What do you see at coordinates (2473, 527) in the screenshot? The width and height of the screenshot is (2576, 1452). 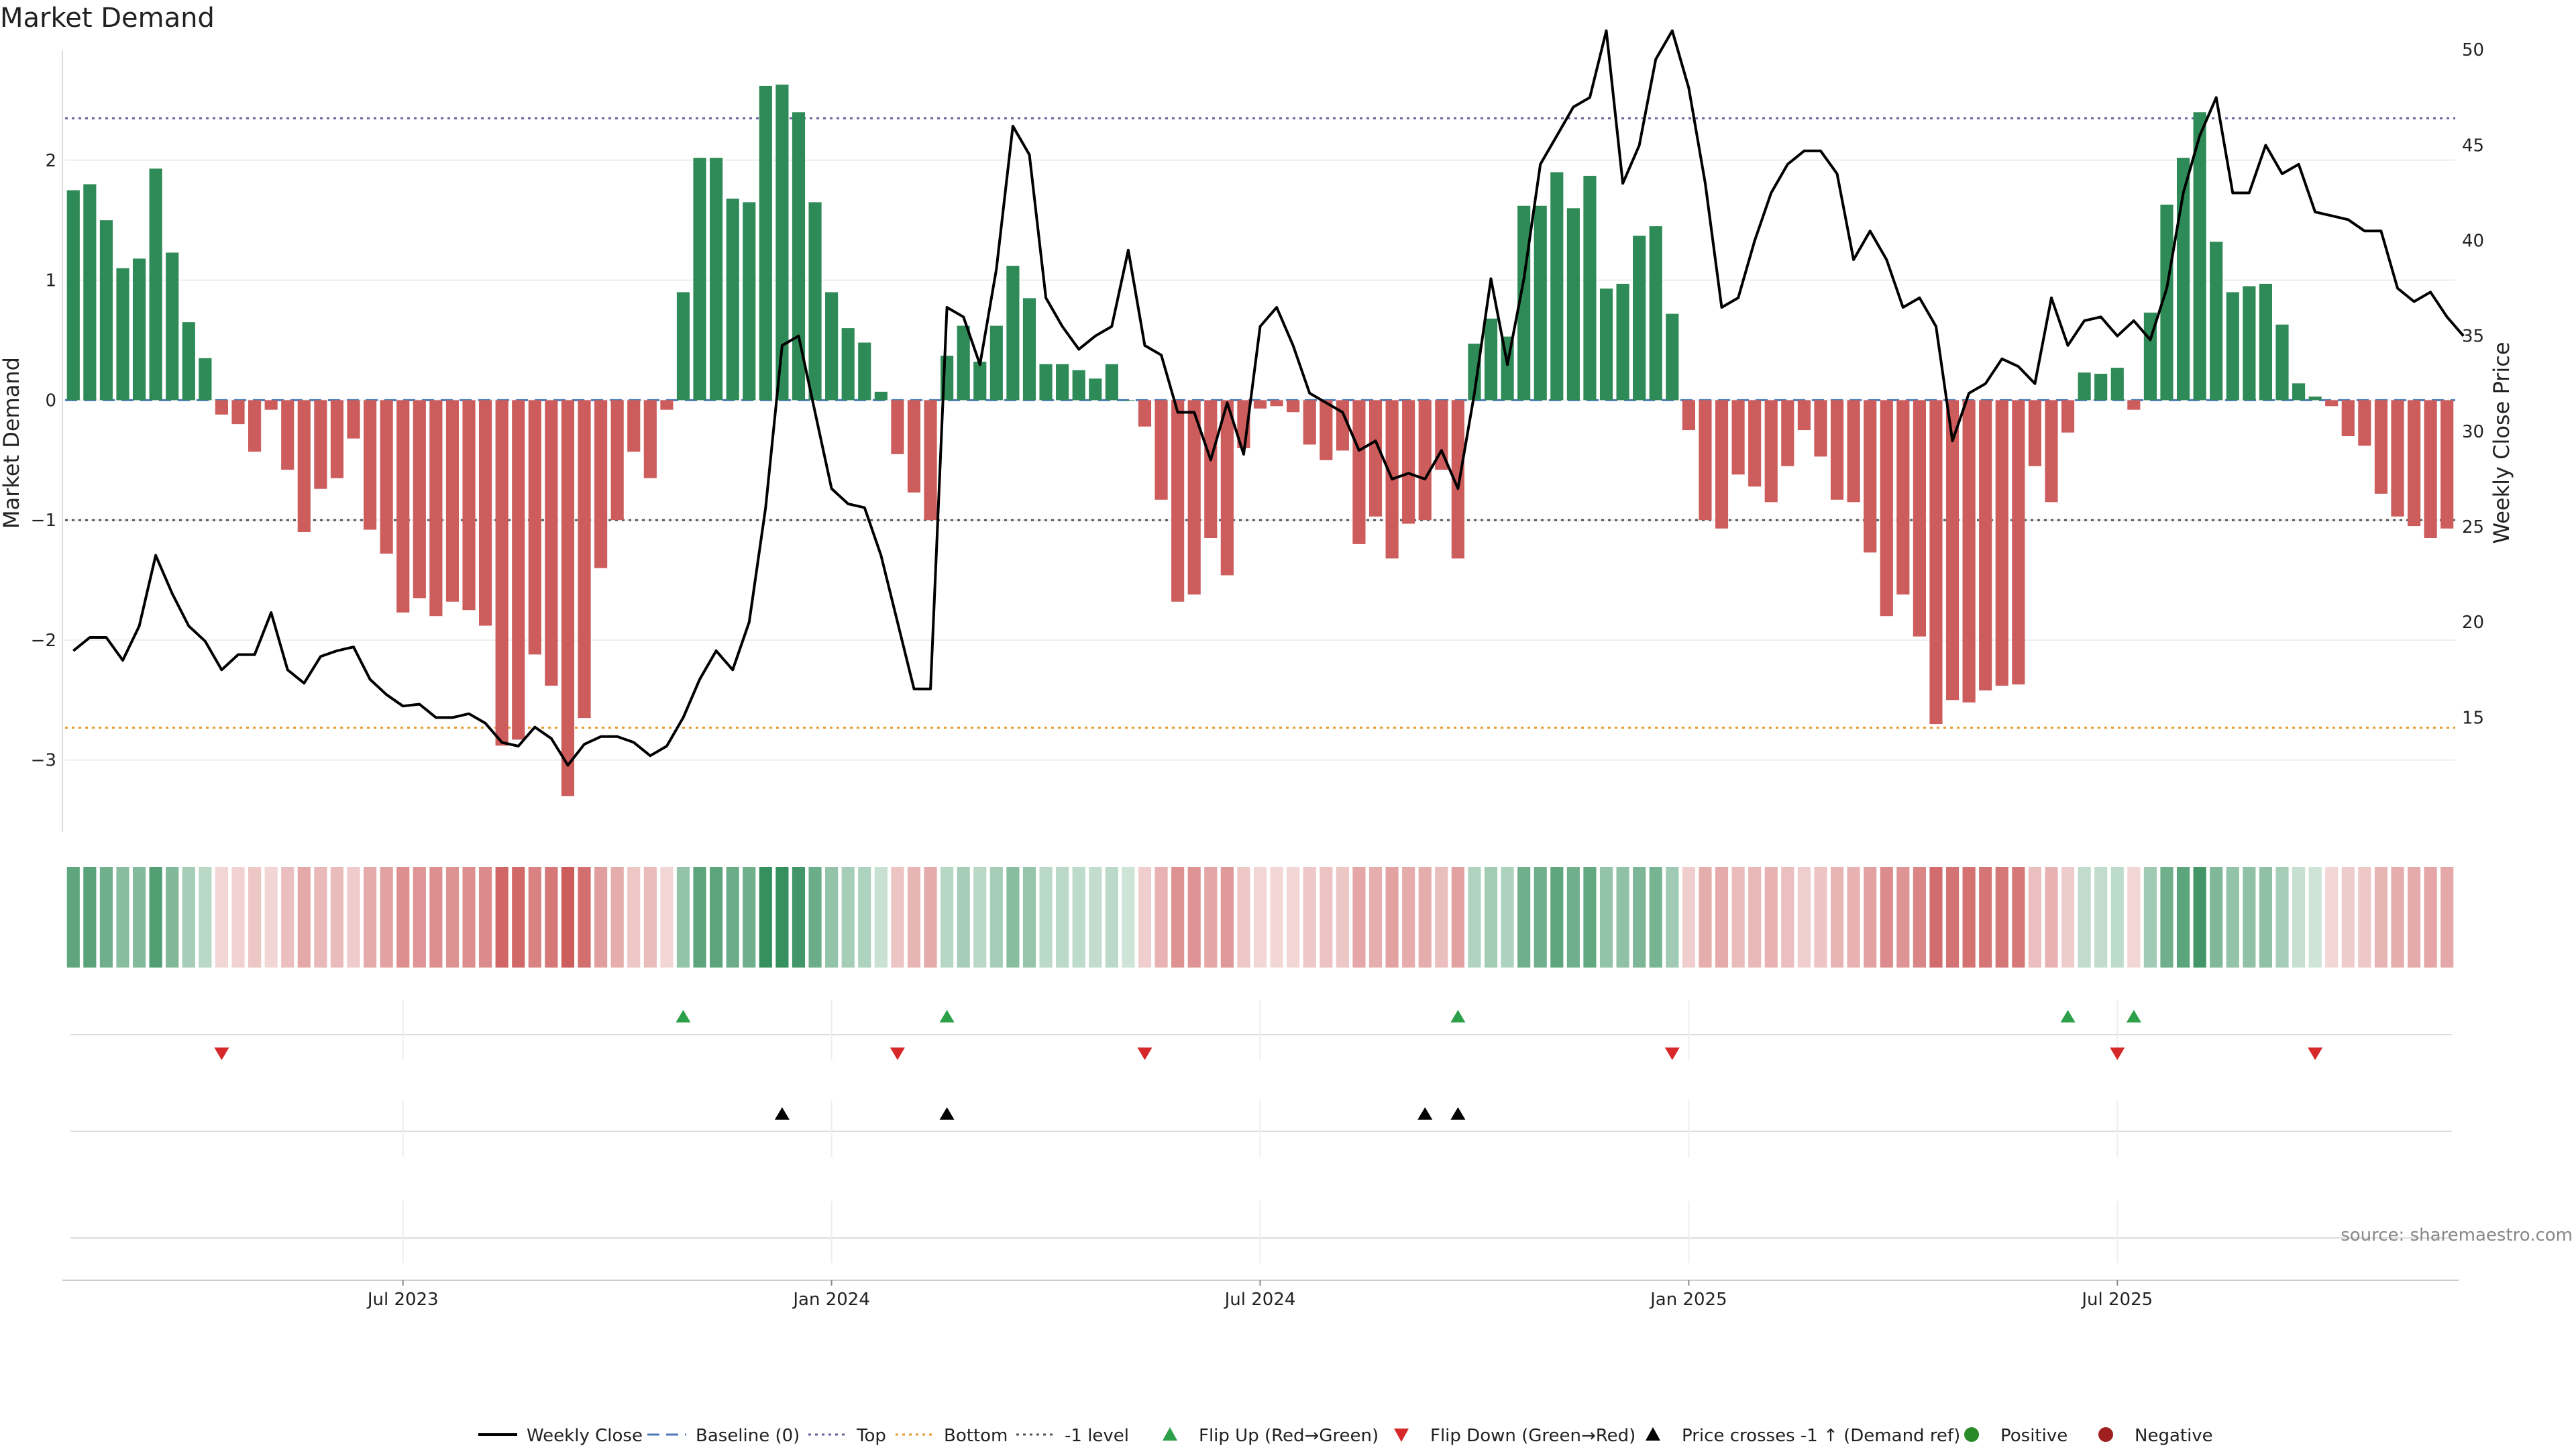 I see `y2-tick-label: 25` at bounding box center [2473, 527].